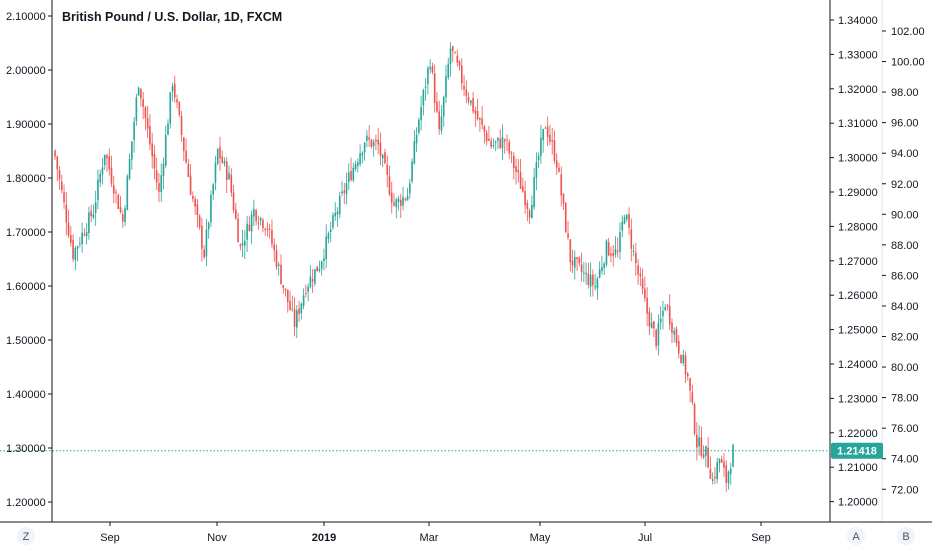  I want to click on zoom-button-label: Z, so click(26, 537).